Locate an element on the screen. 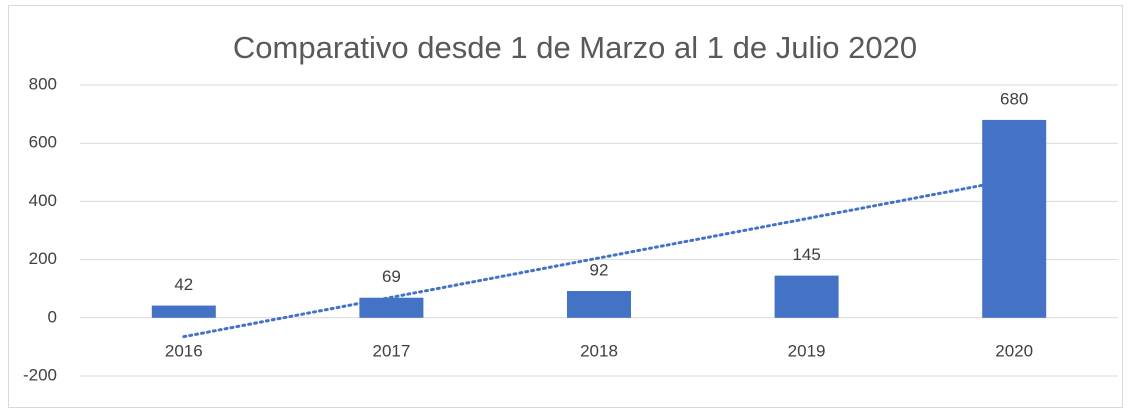  x-tick-label: 2016 is located at coordinates (184, 350).